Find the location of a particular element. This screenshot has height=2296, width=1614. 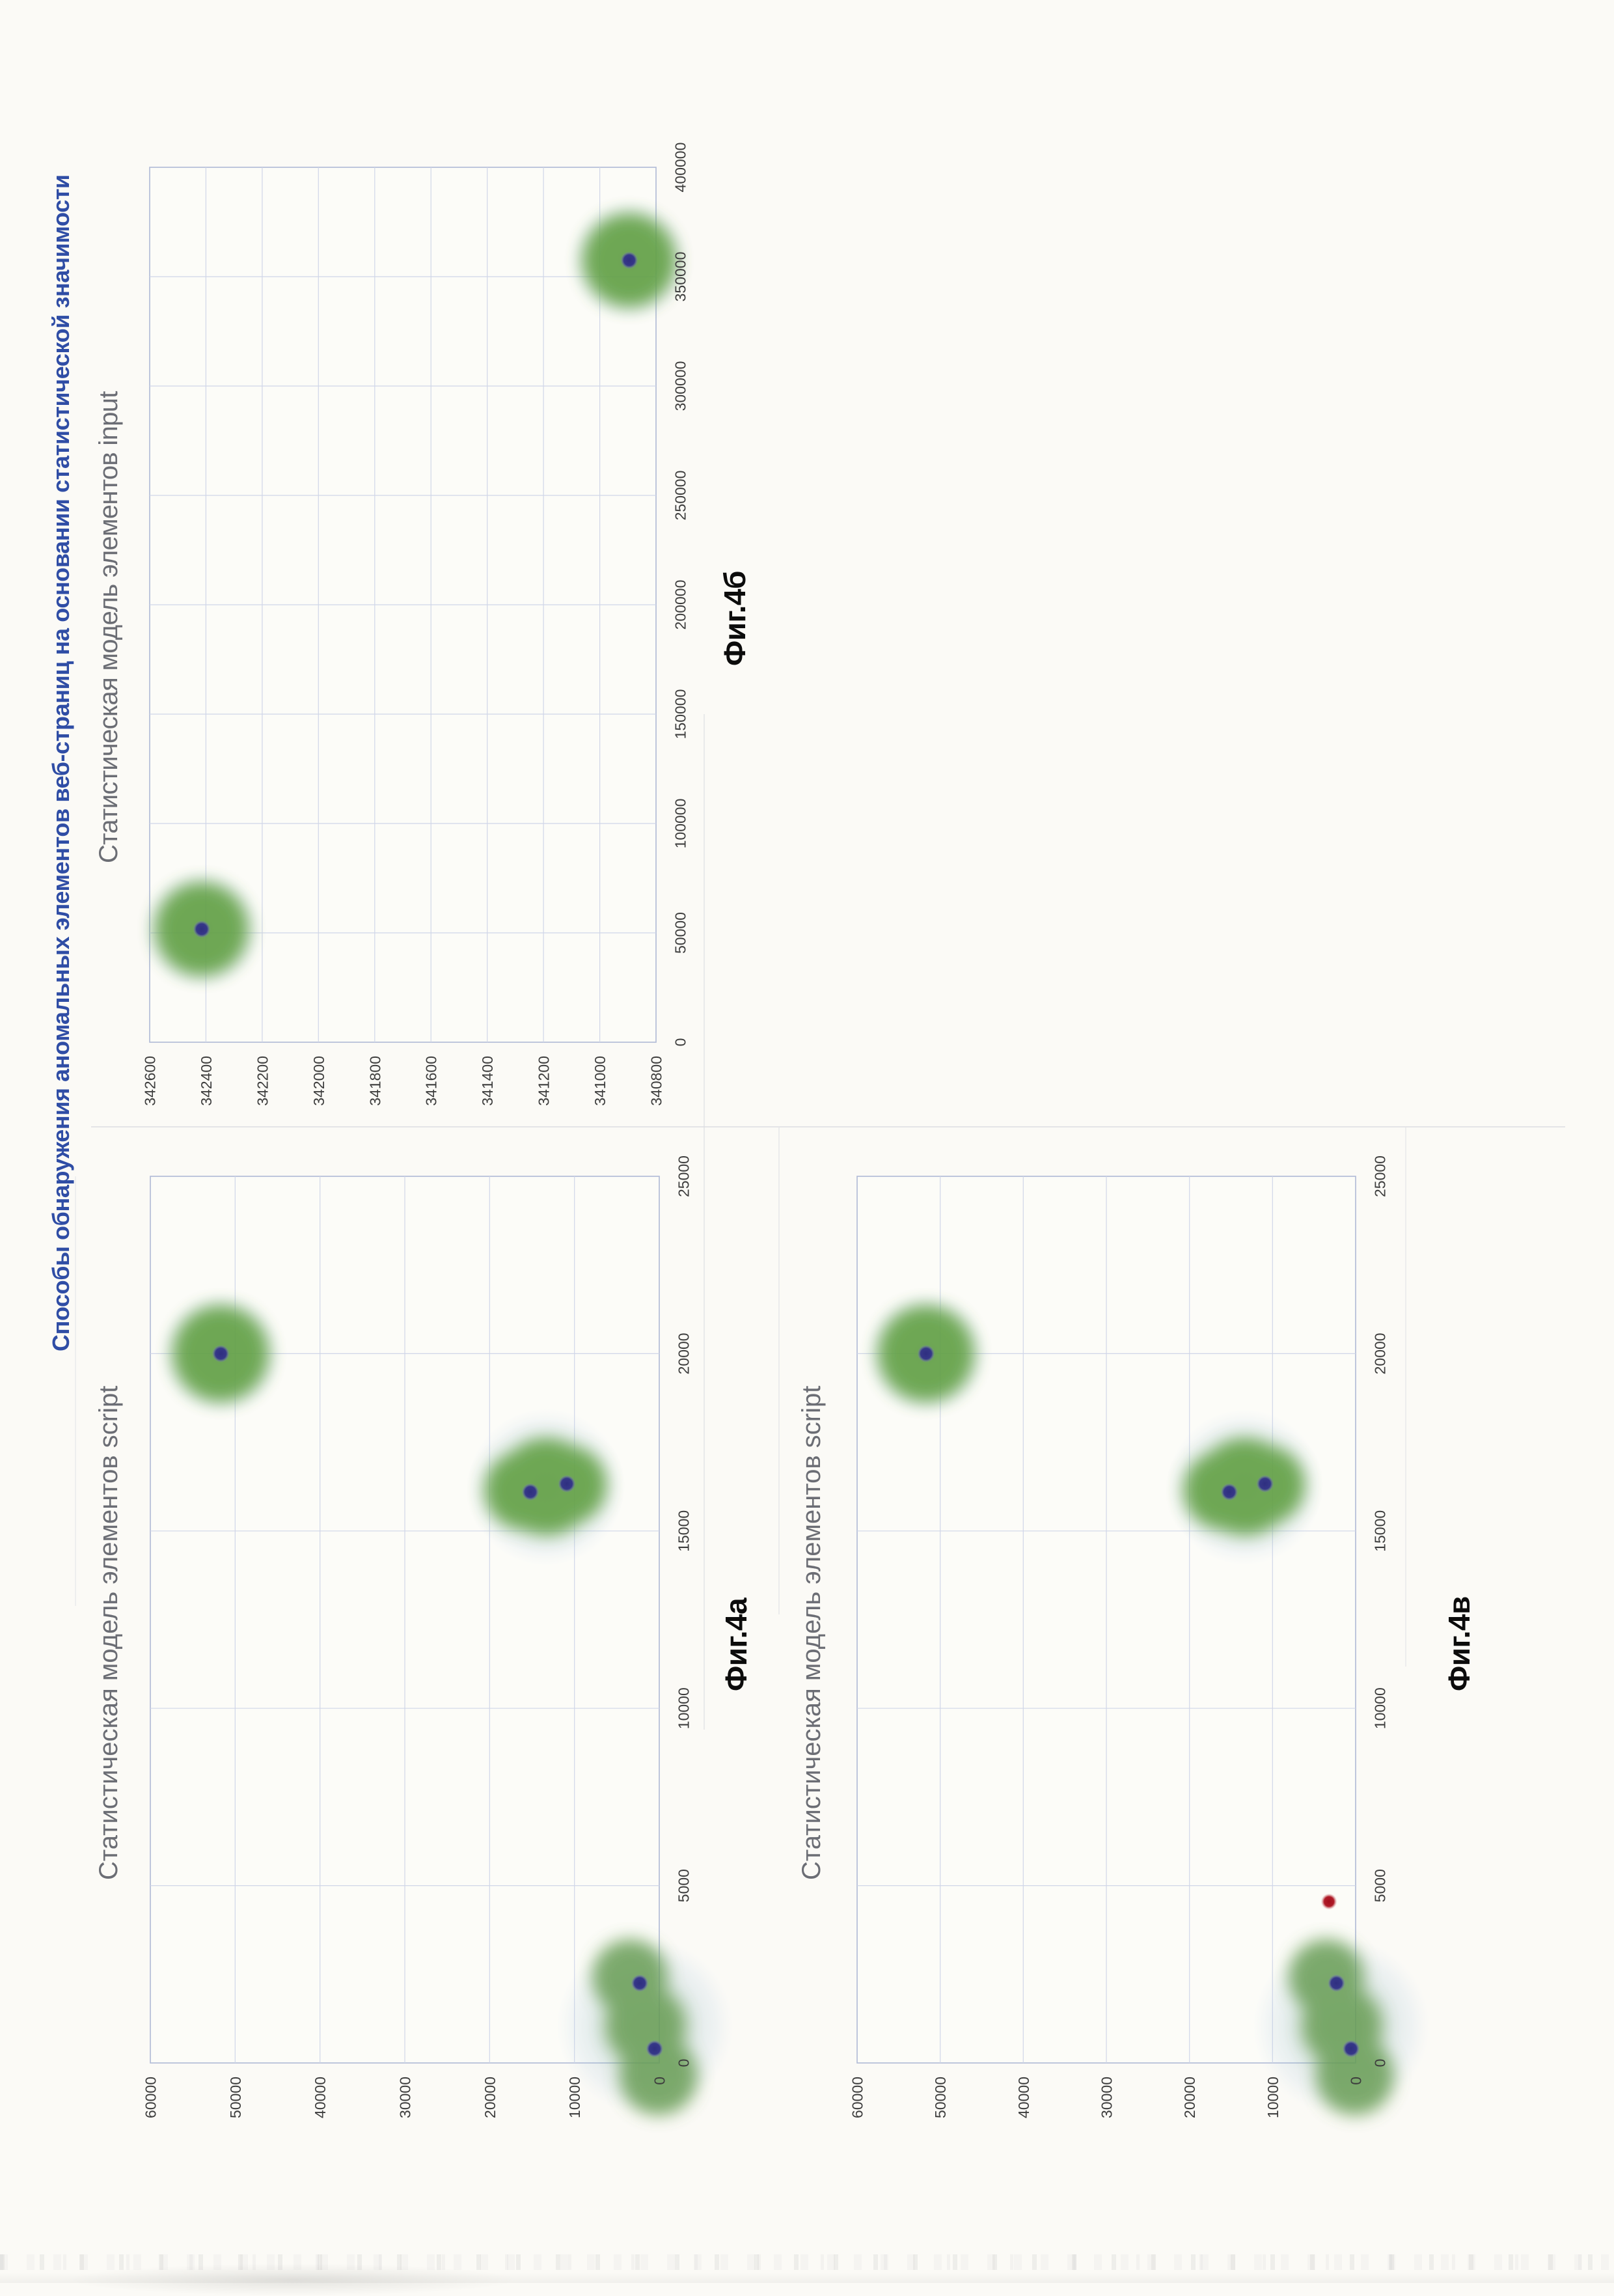

svg-text: 341600 is located at coordinates (431, 1081).